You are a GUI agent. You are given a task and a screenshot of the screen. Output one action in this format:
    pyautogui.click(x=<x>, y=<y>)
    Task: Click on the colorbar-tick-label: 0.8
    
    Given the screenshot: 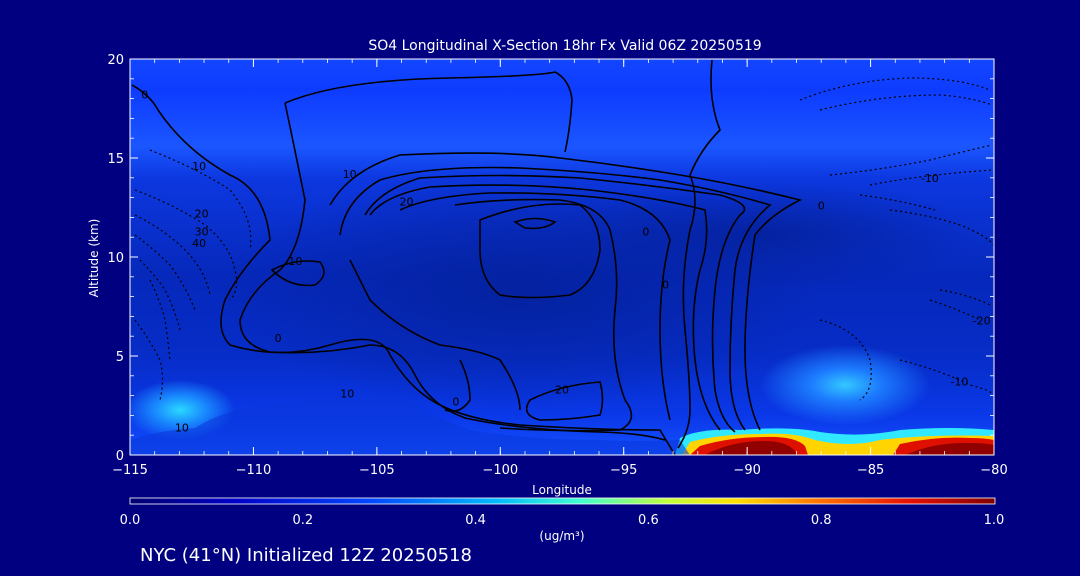 What is the action you would take?
    pyautogui.click(x=821, y=520)
    